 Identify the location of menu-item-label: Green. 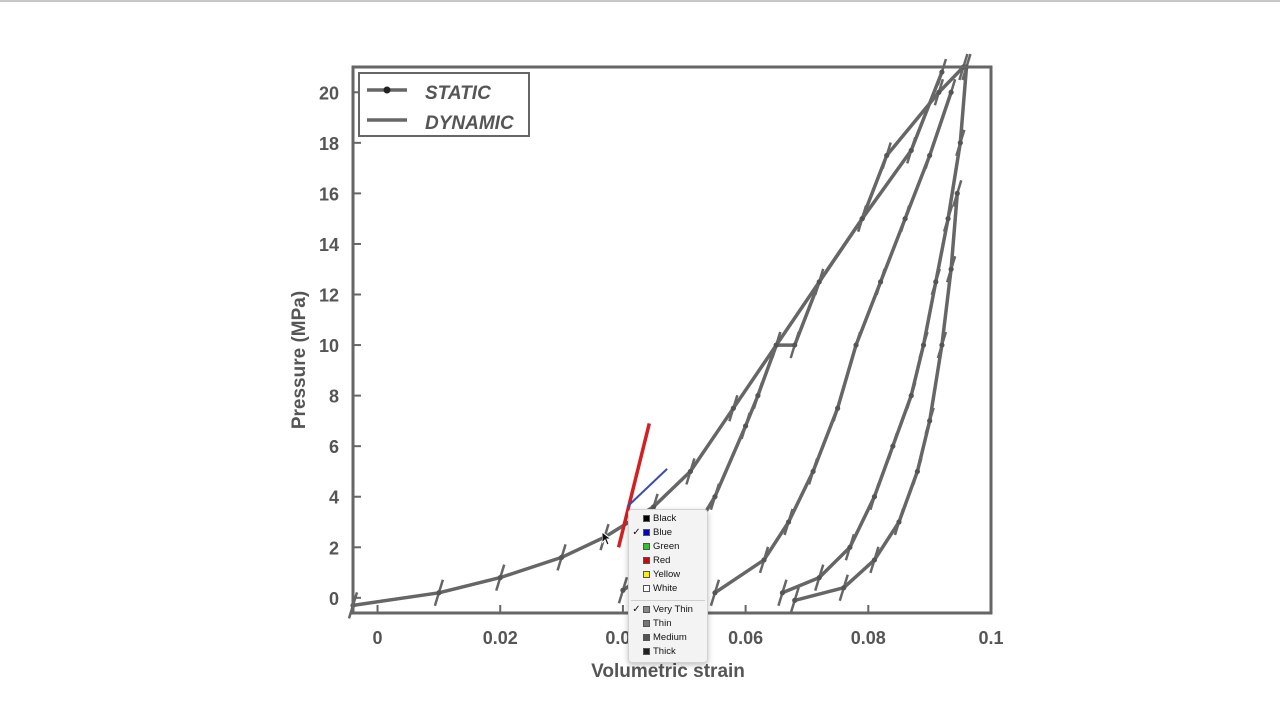
(666, 546).